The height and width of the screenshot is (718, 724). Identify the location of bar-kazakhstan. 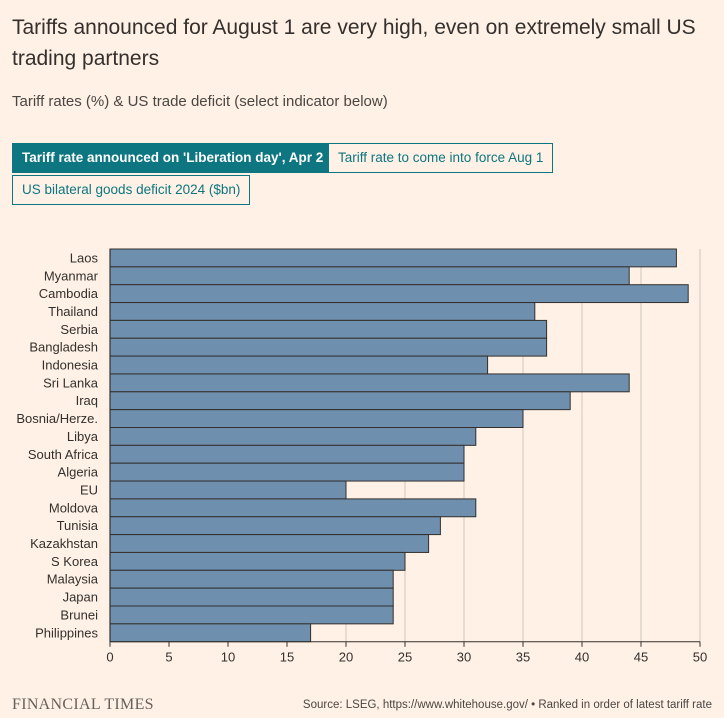
(269, 543).